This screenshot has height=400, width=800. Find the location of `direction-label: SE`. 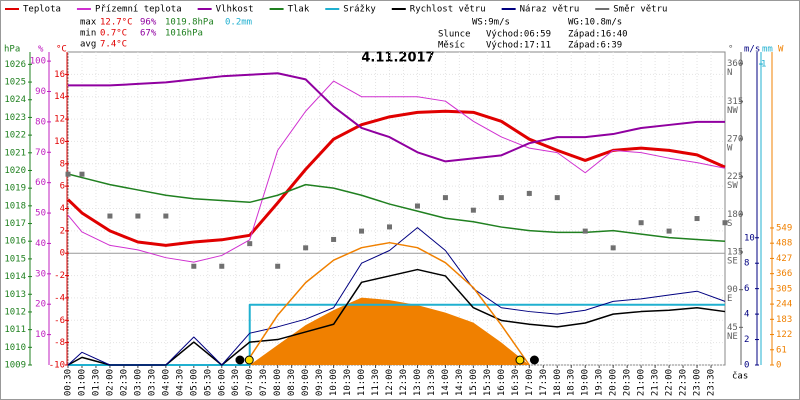

direction-label: SE is located at coordinates (732, 262).